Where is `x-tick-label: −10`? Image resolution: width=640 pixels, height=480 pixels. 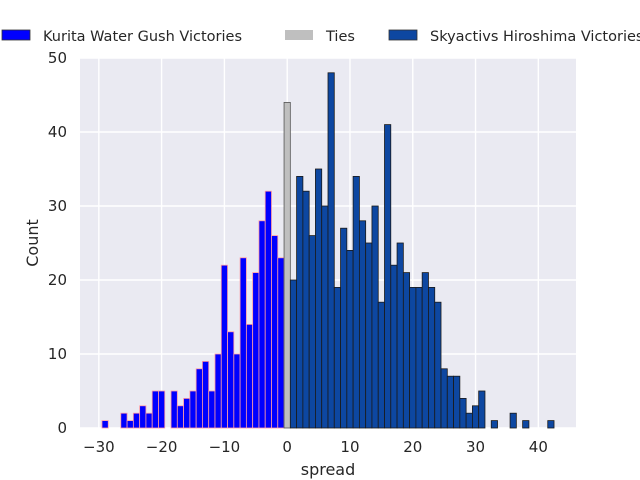 x-tick-label: −10 is located at coordinates (225, 447).